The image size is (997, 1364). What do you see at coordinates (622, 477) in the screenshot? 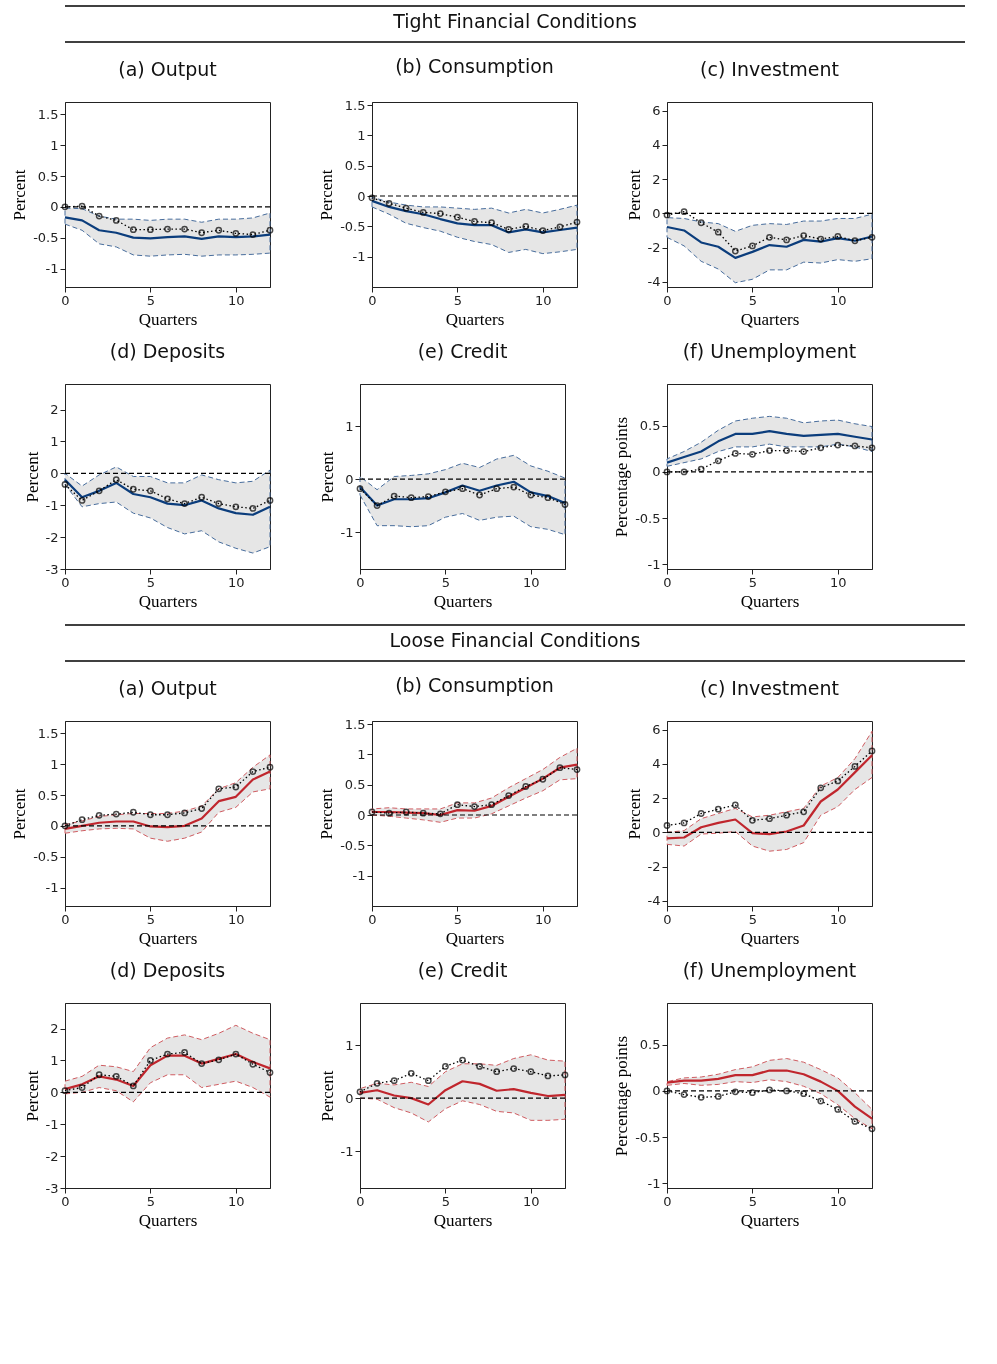
I see `y-axis-title: Percentage points` at bounding box center [622, 477].